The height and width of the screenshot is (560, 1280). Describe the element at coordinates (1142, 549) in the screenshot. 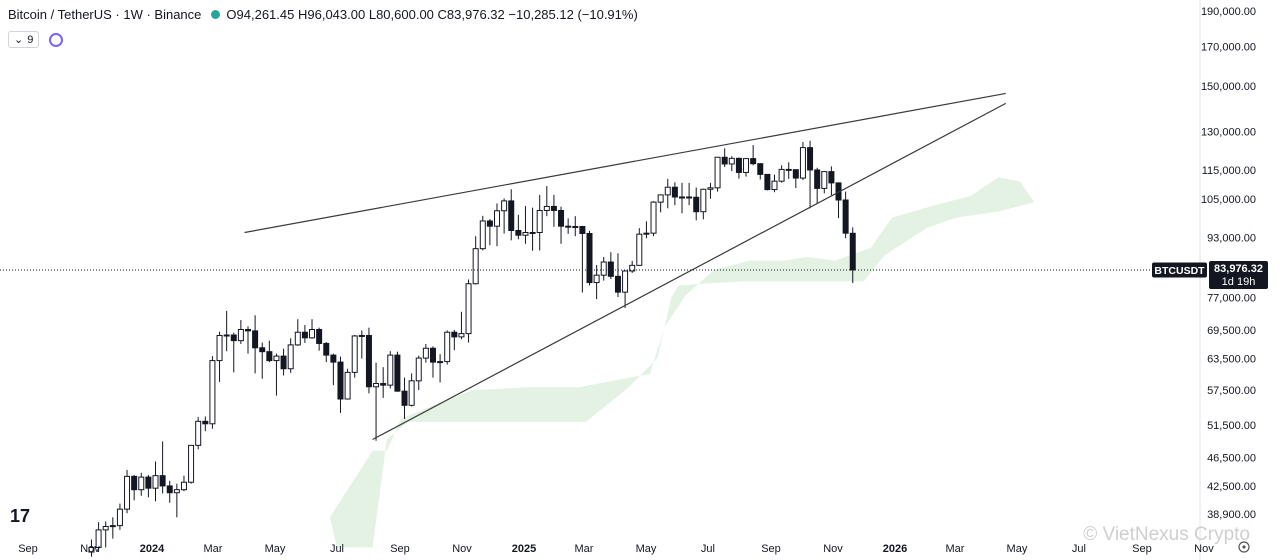

I see `time-tick-label: Sep` at that location.